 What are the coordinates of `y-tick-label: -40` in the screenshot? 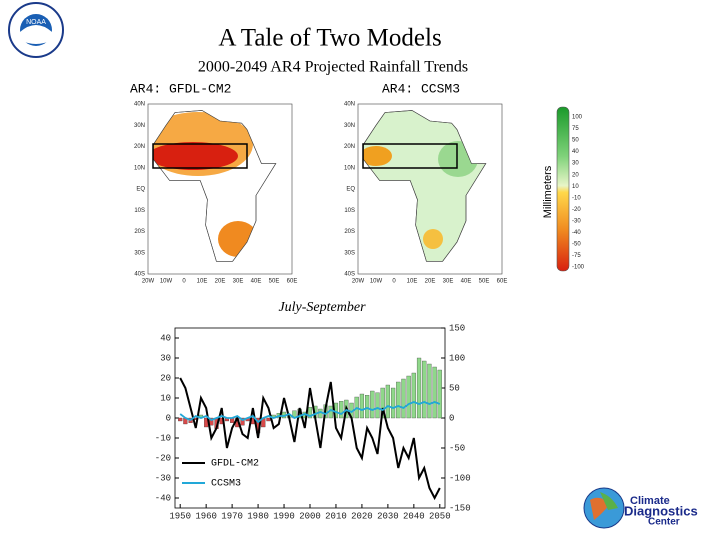 It's located at (163, 498).